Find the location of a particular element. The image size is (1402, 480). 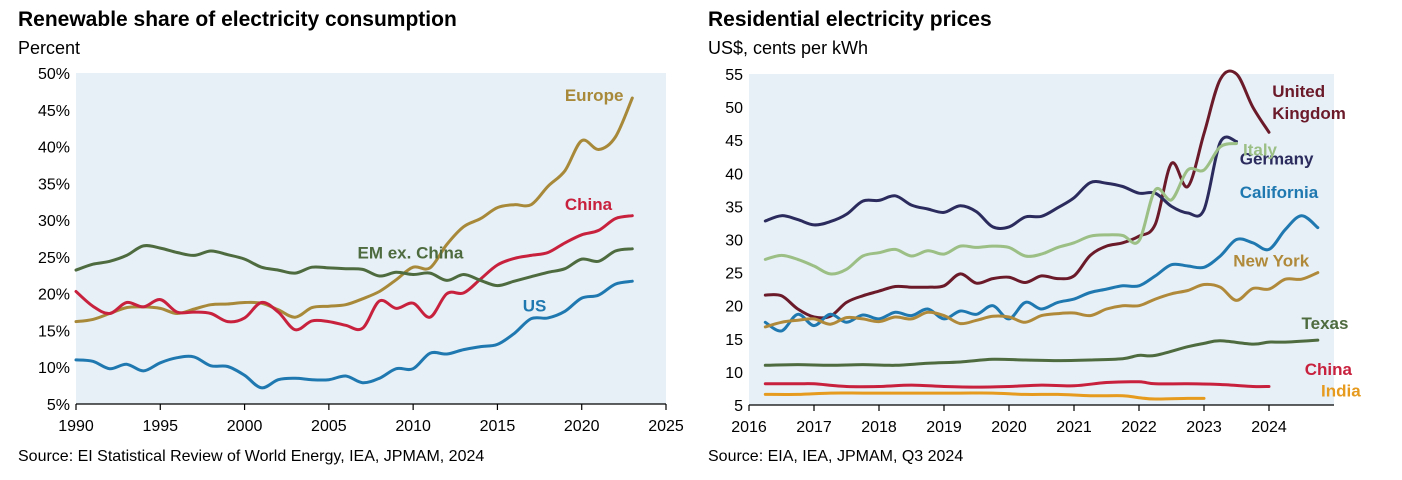

series-line-new-york is located at coordinates (1041, 300).